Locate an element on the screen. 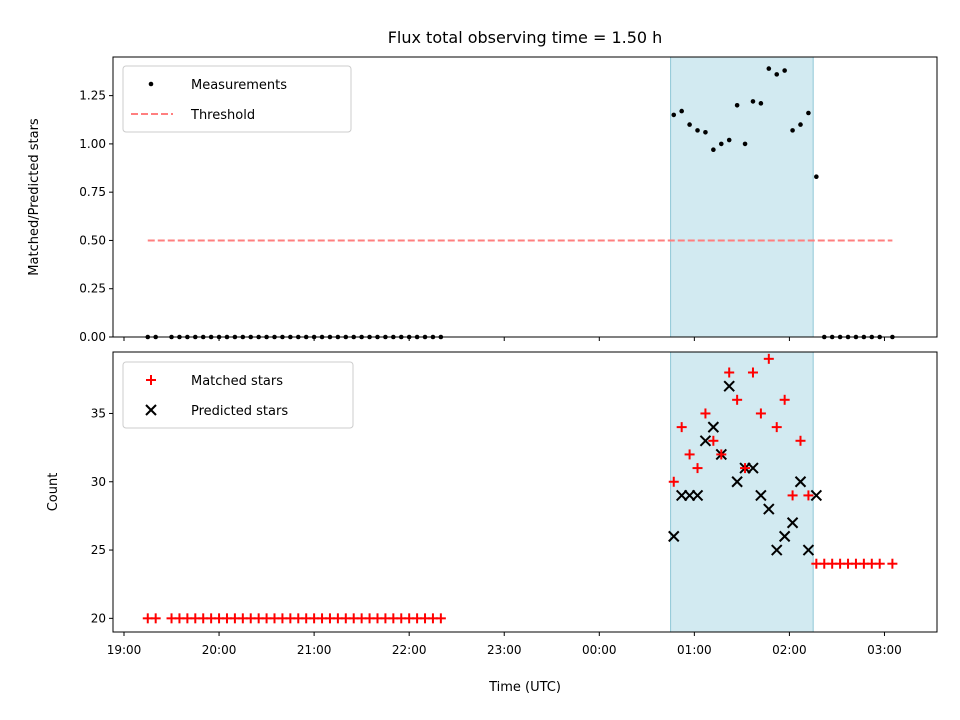  top-shaded-region is located at coordinates (742, 197).